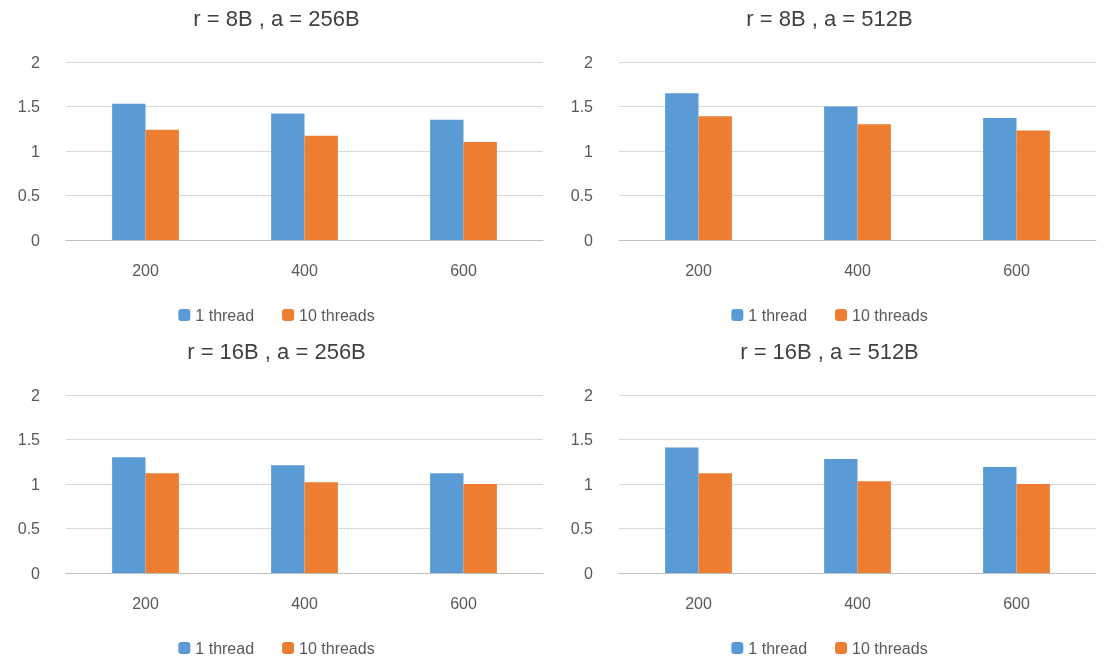 This screenshot has height=665, width=1107. What do you see at coordinates (829, 350) in the screenshot?
I see `chart-title: r = 16B , a = 512B` at bounding box center [829, 350].